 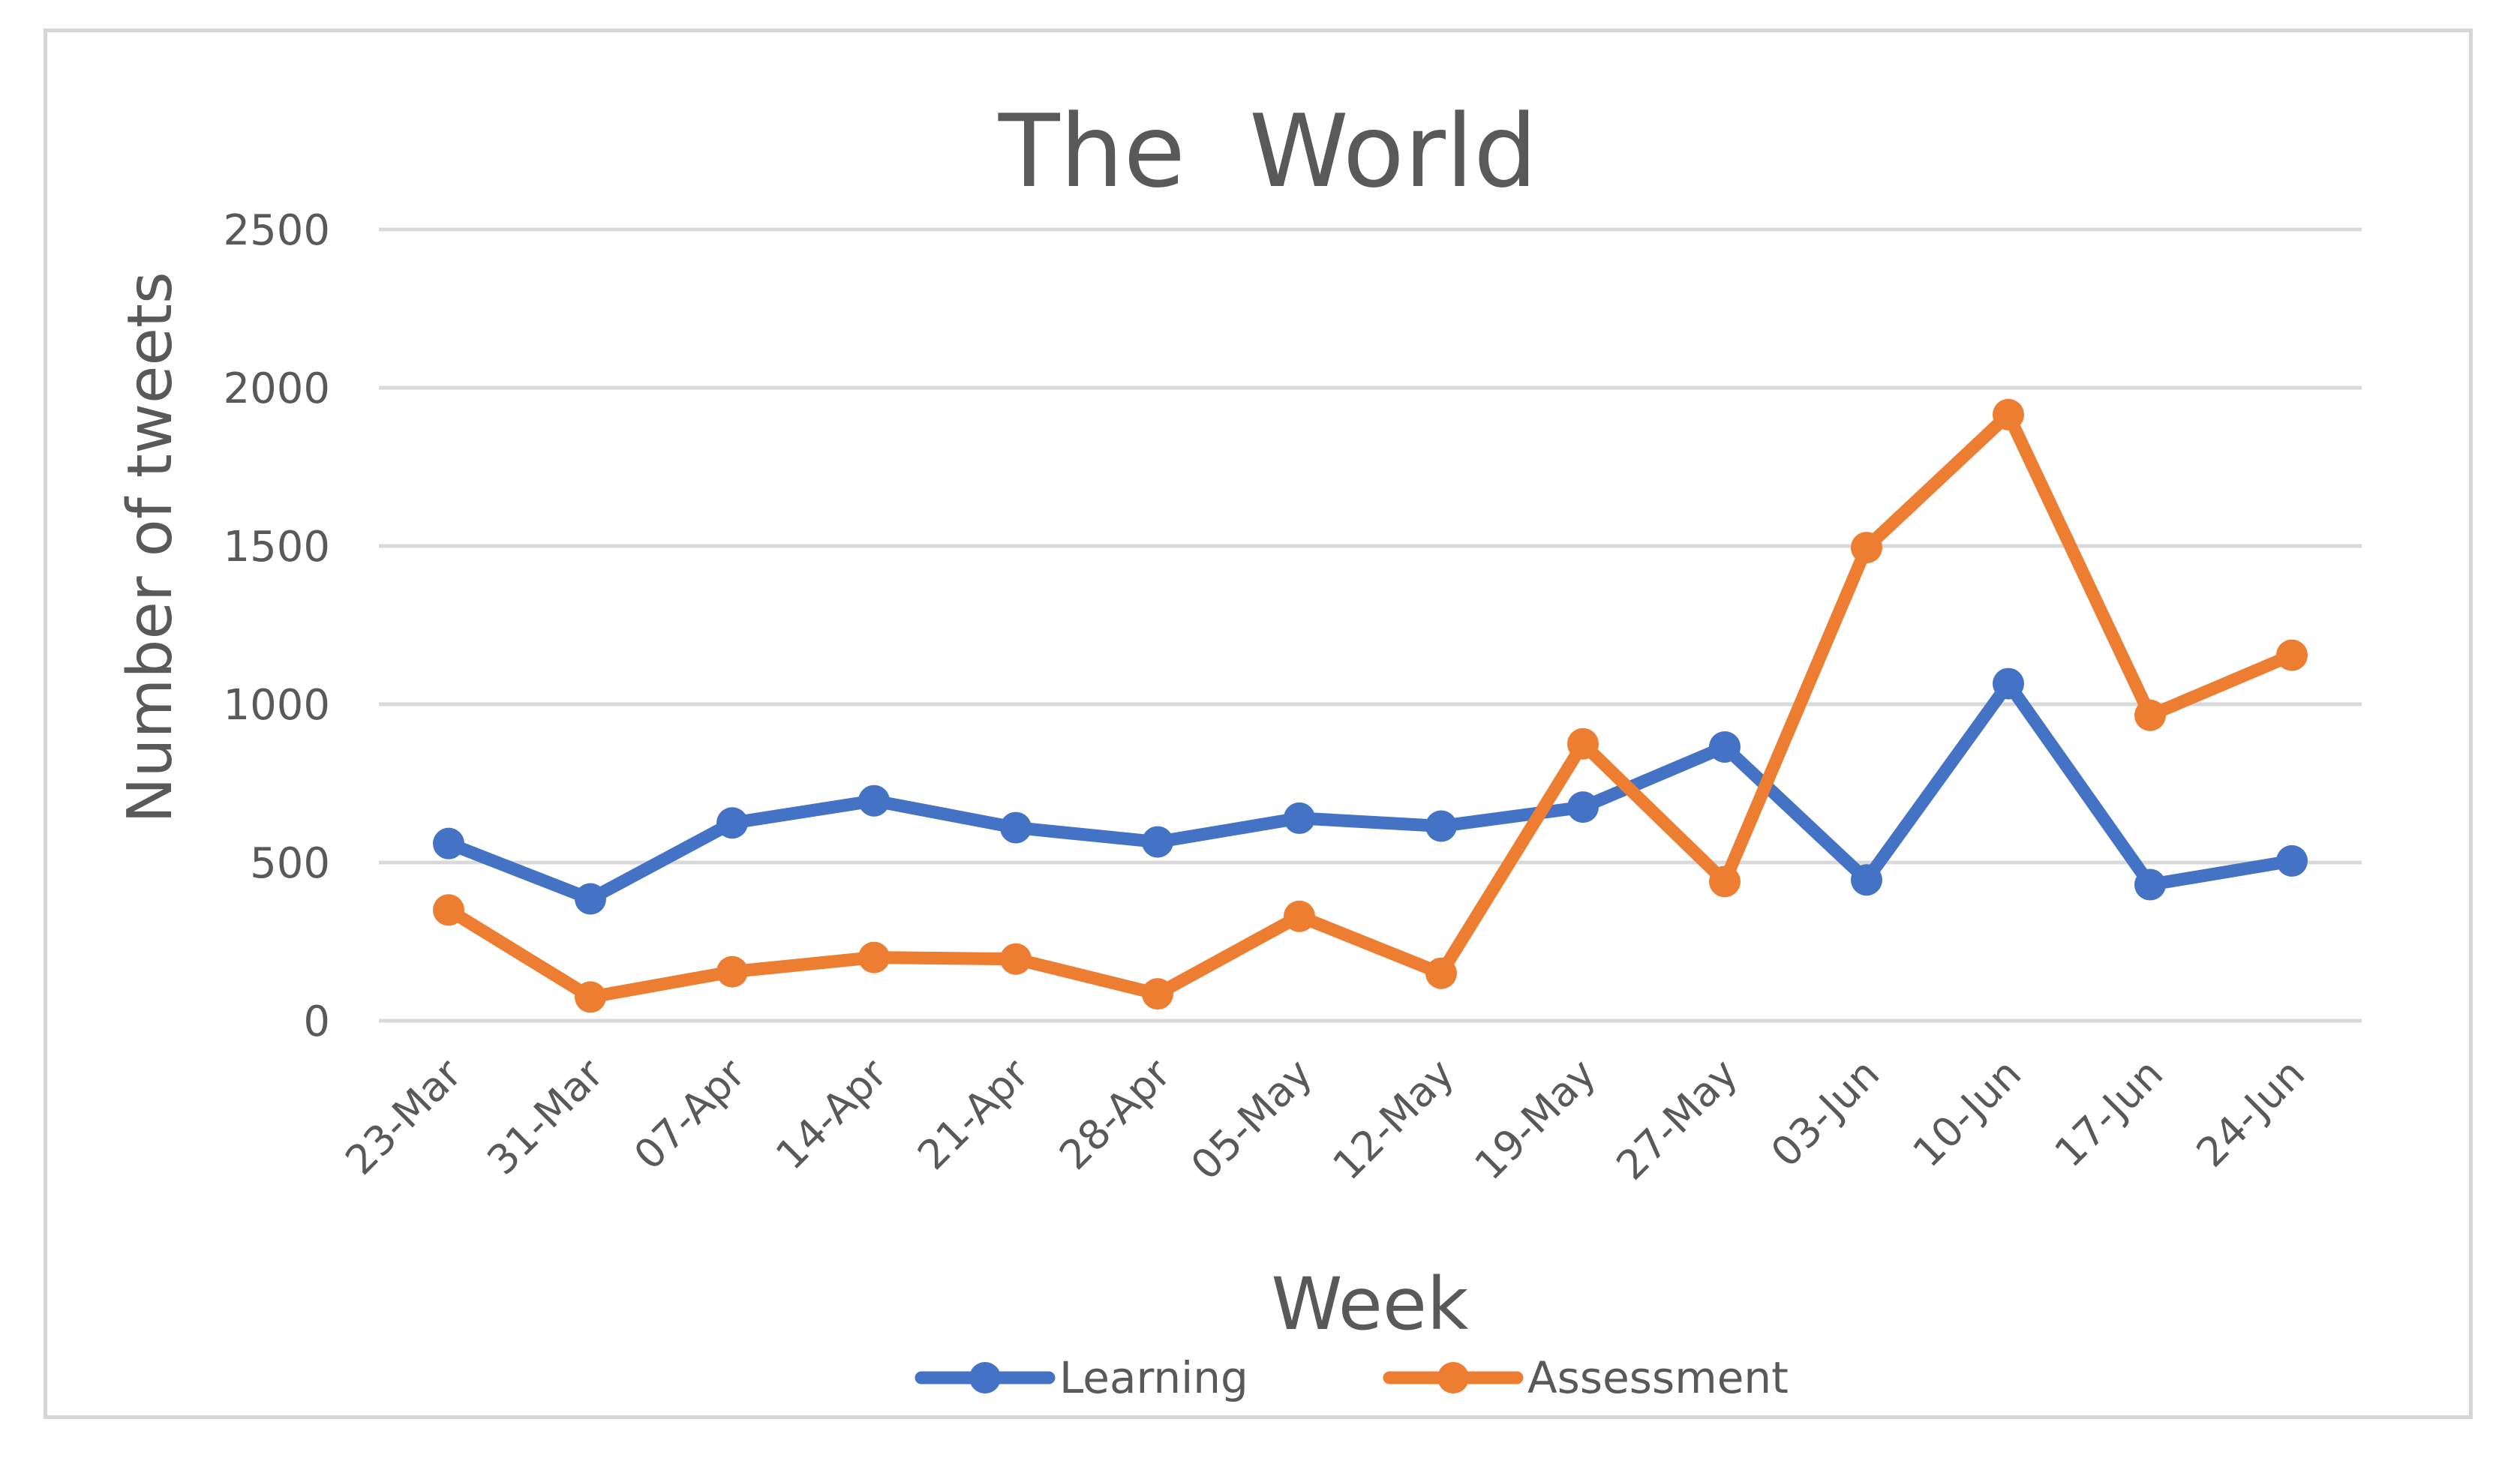 What do you see at coordinates (2108, 1113) in the screenshot?
I see `x-tick-label: 17-Jun` at bounding box center [2108, 1113].